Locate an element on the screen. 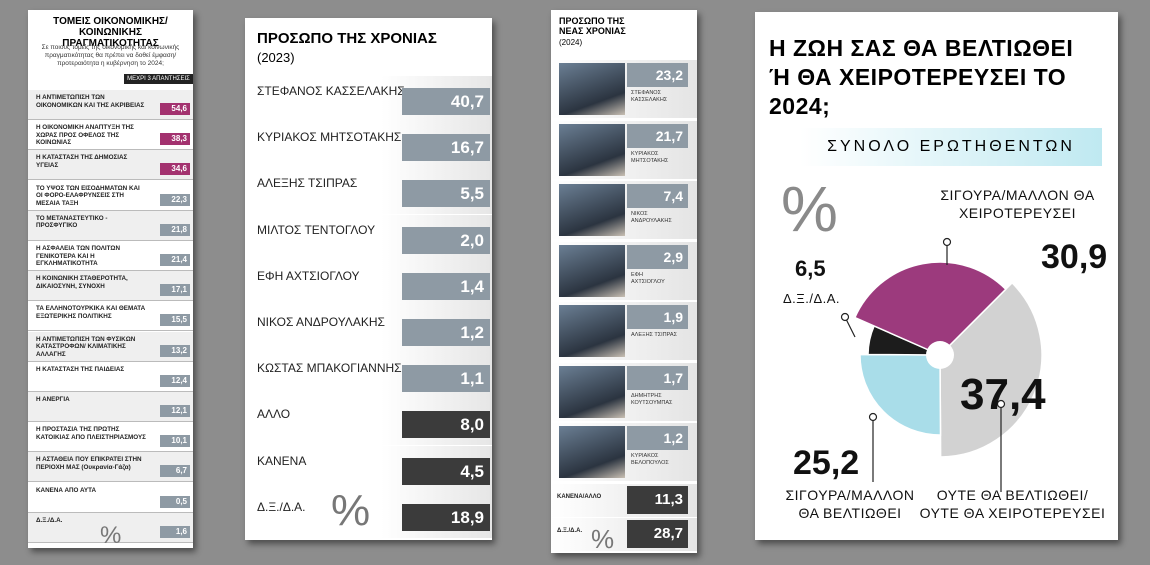 This screenshot has width=1150, height=565. row: 1,9 ΑΛΕΞΗΣ ΤΣΙΠΡΑΣ is located at coordinates (624, 331).